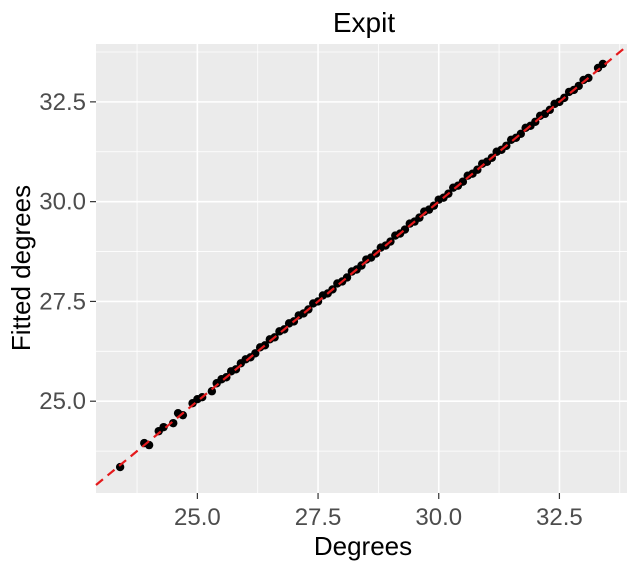 This screenshot has width=637, height=565. What do you see at coordinates (378, 512) in the screenshot?
I see `x-axis-ticks: 25.0 27.5 30.0 32.5` at bounding box center [378, 512].